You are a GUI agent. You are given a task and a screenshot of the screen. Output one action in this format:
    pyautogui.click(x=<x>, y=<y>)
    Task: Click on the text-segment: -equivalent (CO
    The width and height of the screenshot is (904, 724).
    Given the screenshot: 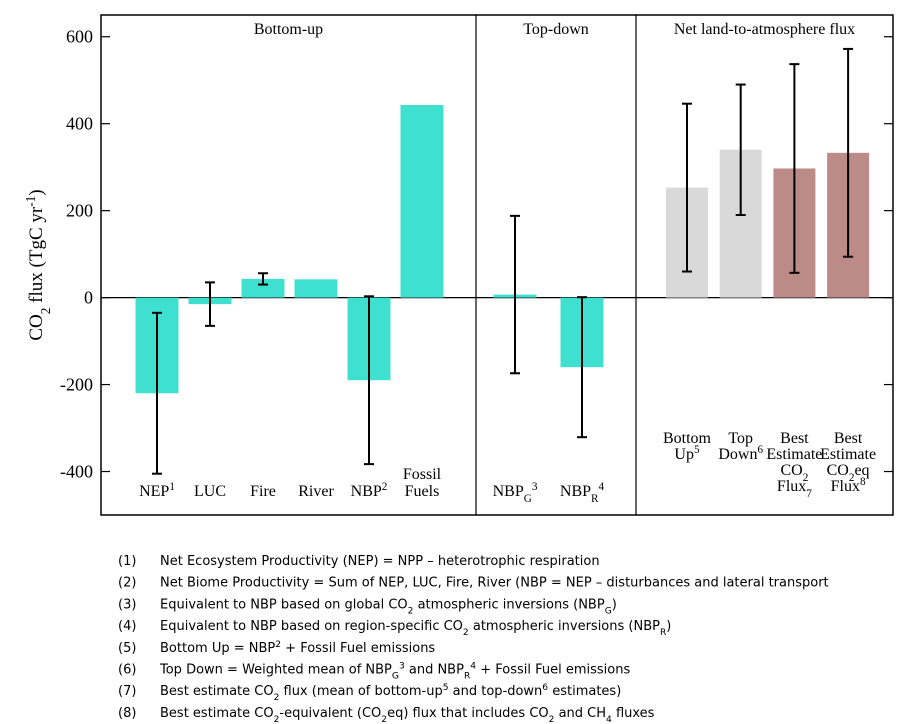 What is the action you would take?
    pyautogui.click(x=330, y=713)
    